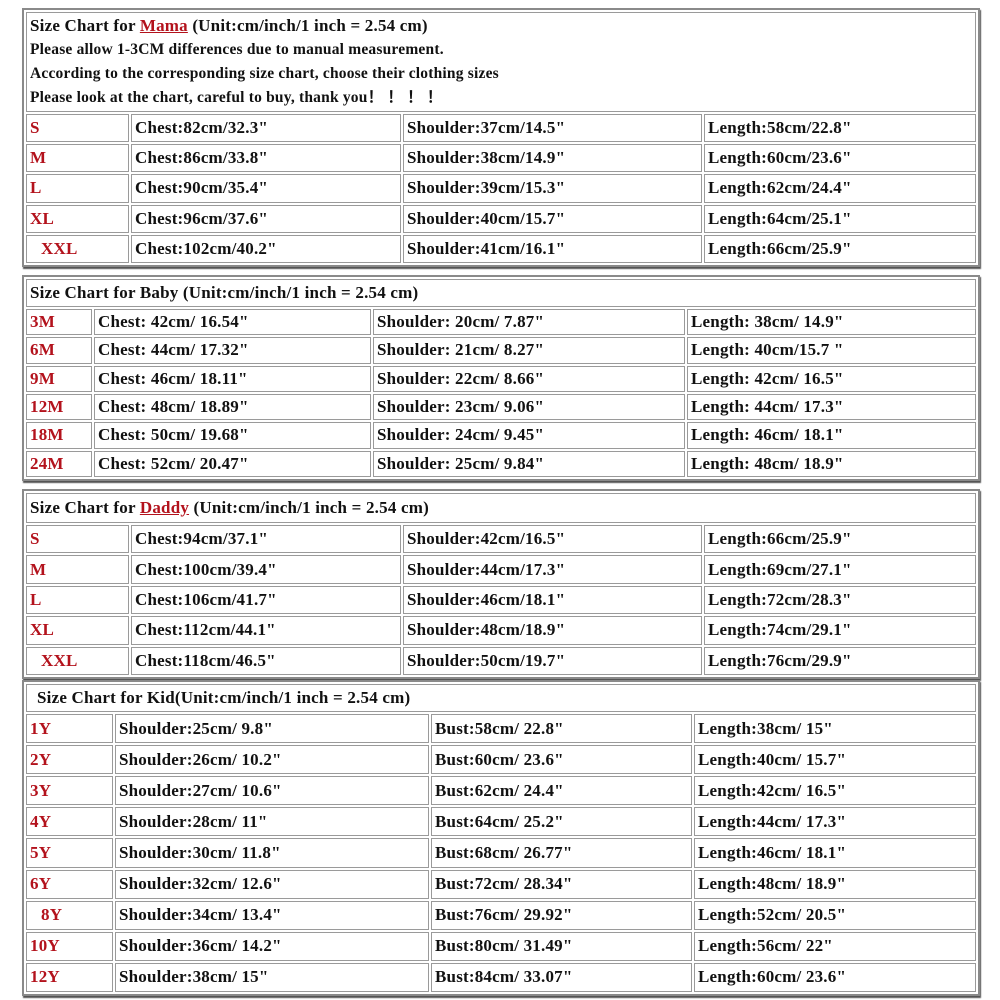 Image resolution: width=1000 pixels, height=1000 pixels. Describe the element at coordinates (831, 407) in the screenshot. I see `measurement-3: Length: 44cm/ 17.3"` at that location.